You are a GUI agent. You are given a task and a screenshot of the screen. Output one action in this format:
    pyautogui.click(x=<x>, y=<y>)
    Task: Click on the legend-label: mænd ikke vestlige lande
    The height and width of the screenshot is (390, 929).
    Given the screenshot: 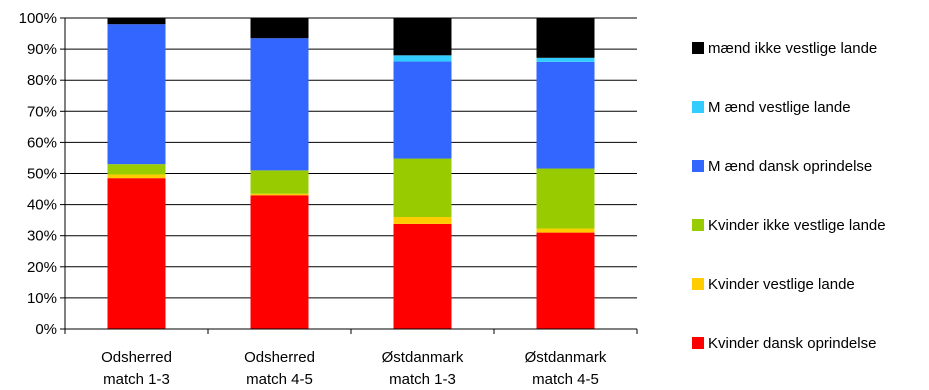 What is the action you would take?
    pyautogui.click(x=792, y=48)
    